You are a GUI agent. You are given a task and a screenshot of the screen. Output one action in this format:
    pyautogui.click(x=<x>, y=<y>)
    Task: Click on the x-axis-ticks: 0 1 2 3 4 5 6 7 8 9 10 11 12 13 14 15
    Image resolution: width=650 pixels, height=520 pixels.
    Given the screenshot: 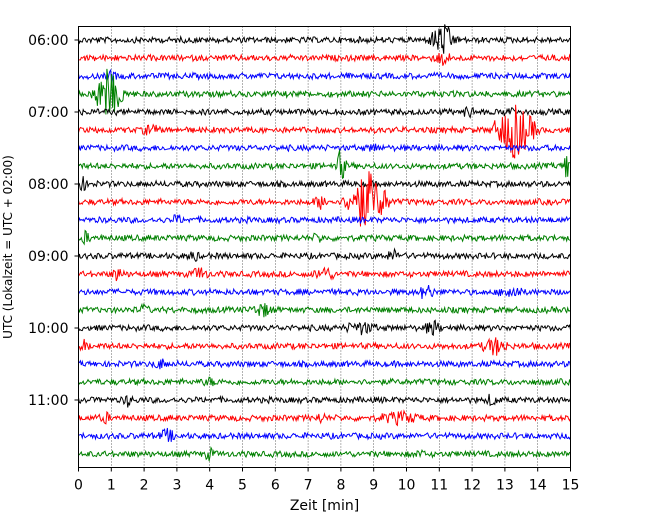 What is the action you would take?
    pyautogui.click(x=327, y=480)
    